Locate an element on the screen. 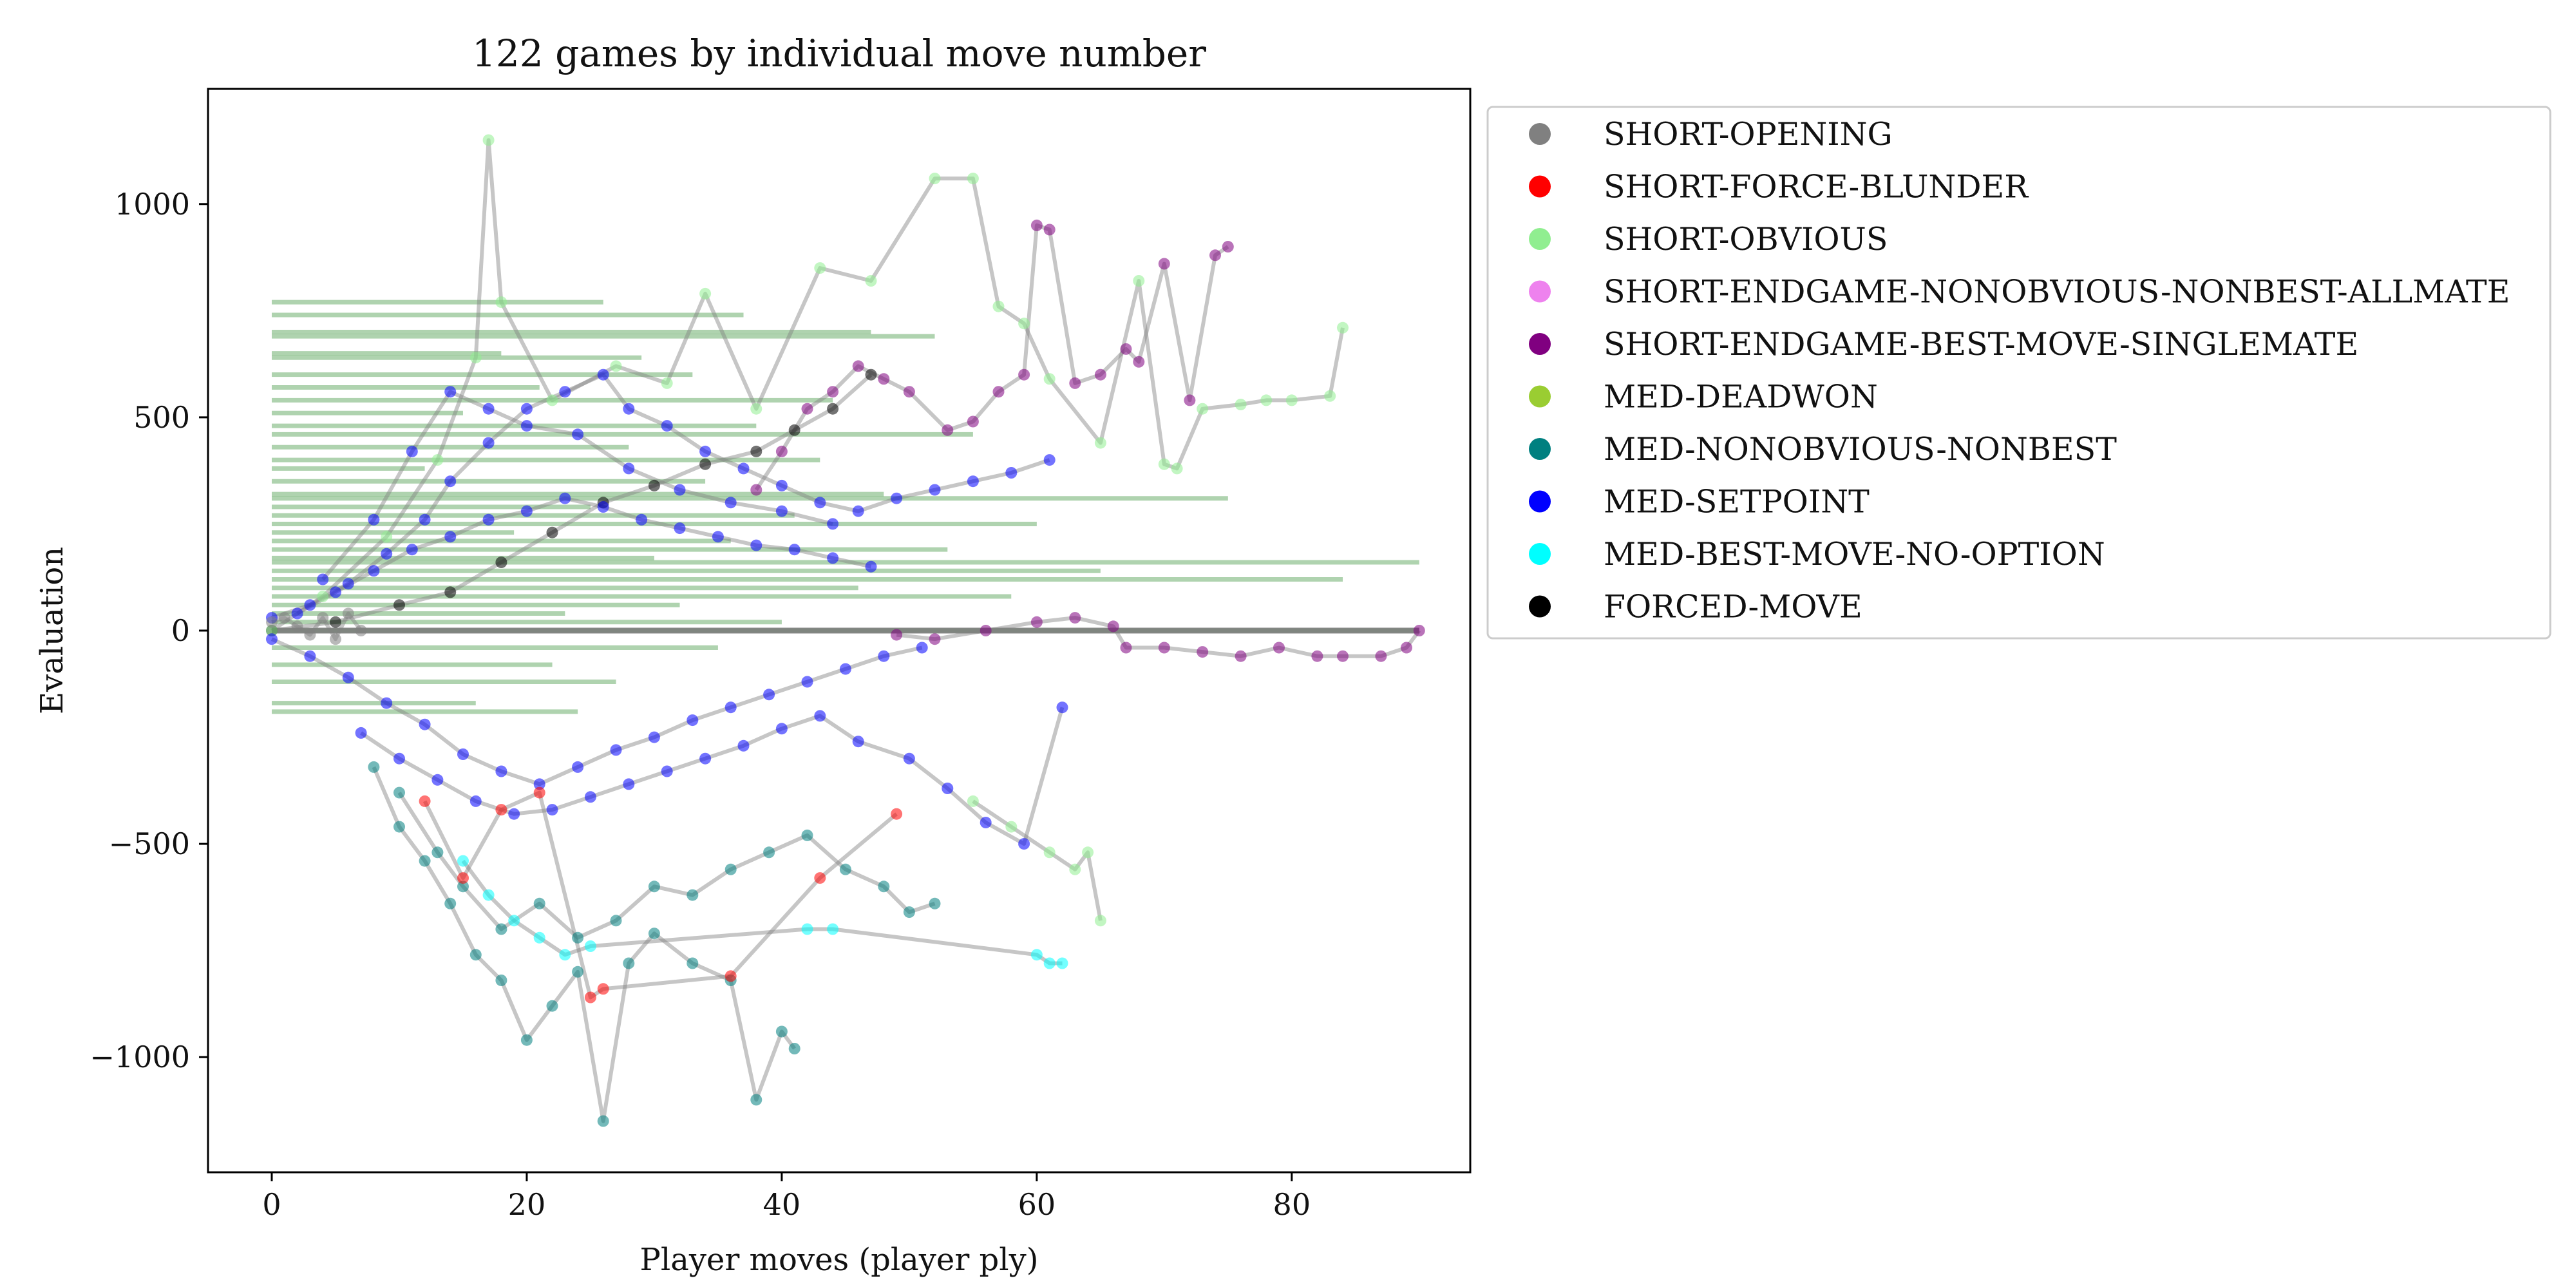 The height and width of the screenshot is (1285, 2576). horizontal-segments is located at coordinates (845, 507).